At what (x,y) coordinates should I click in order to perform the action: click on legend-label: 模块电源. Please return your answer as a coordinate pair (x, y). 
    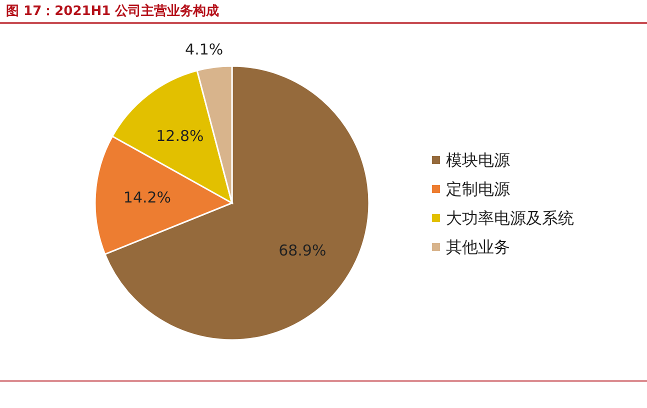
    Looking at the image, I should click on (478, 160).